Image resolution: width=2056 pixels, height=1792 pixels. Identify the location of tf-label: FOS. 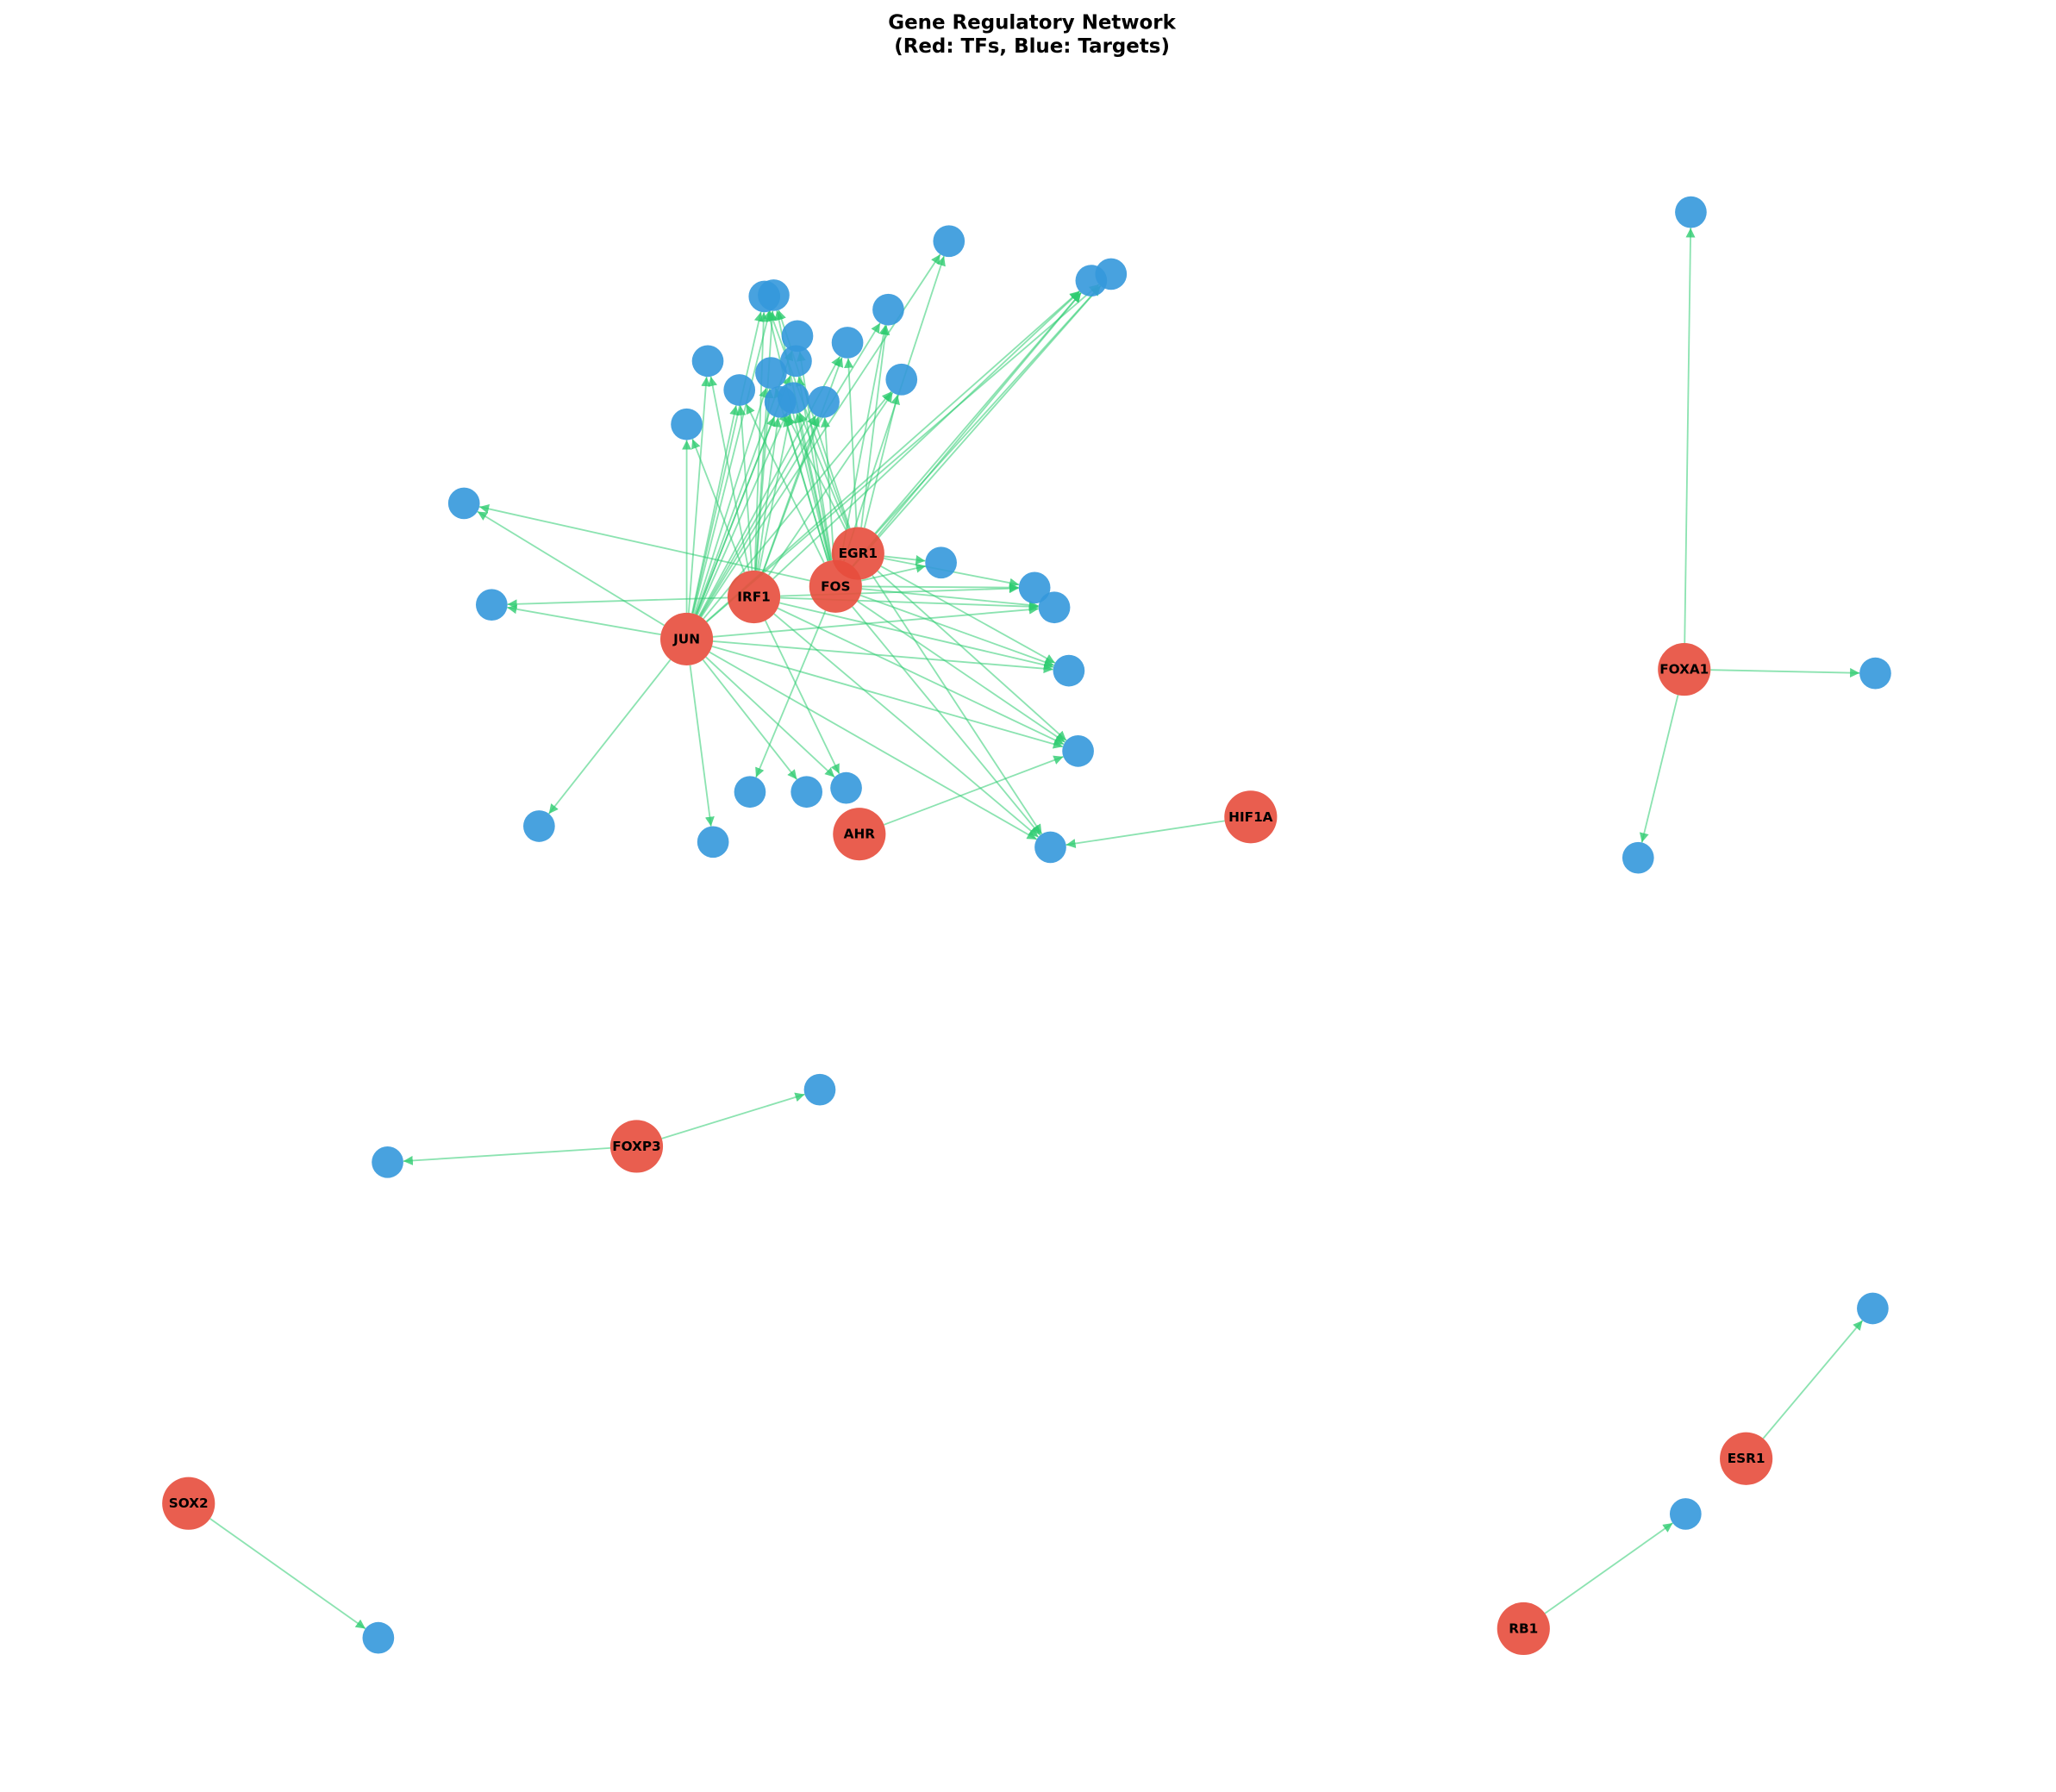
(836, 586).